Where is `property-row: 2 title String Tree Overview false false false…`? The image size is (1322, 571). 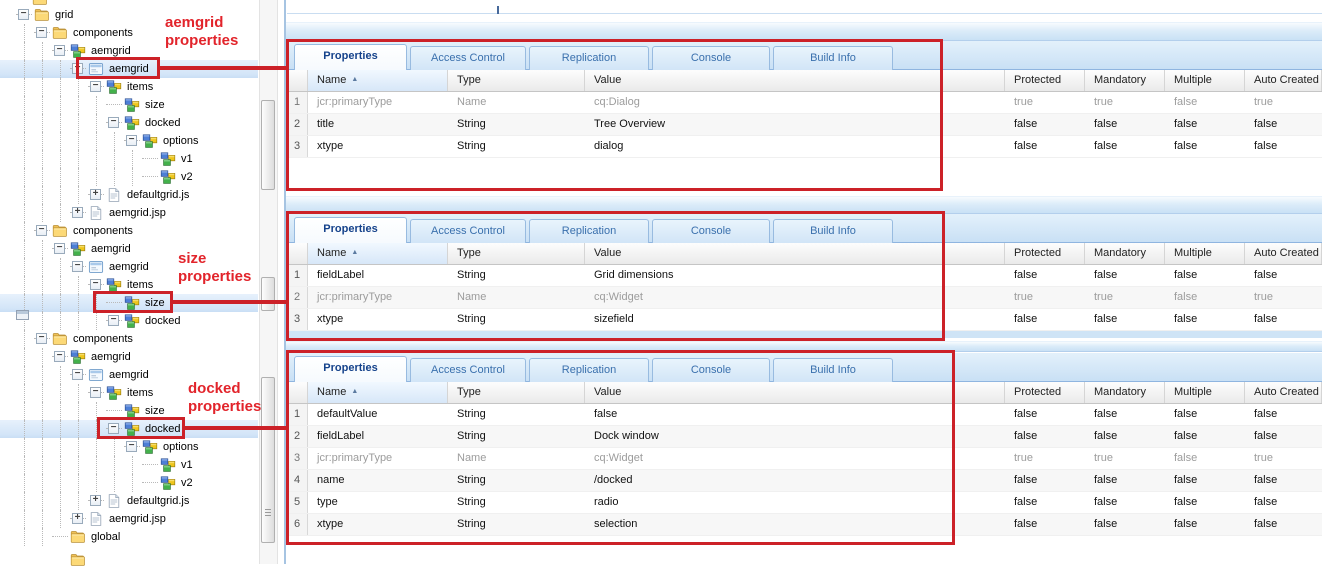 property-row: 2 title String Tree Overview false false false… is located at coordinates (804, 125).